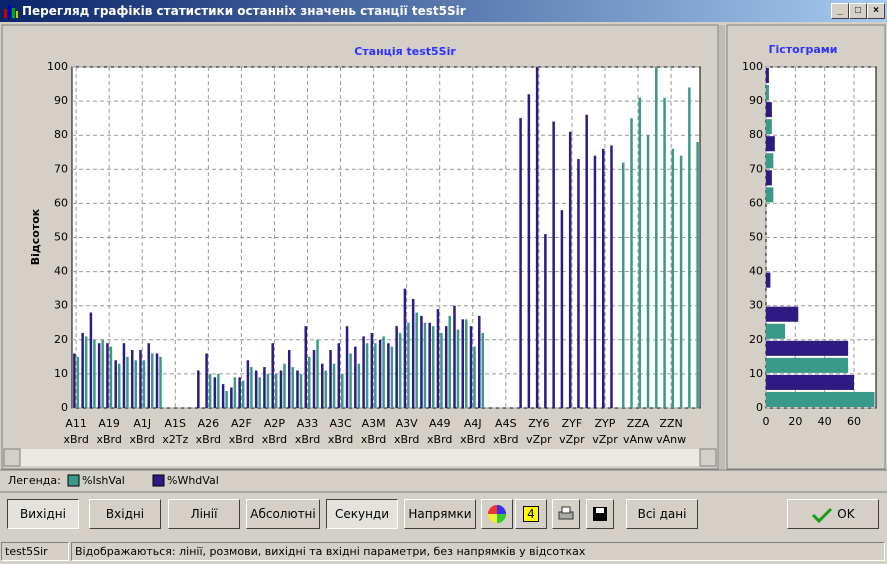 The height and width of the screenshot is (564, 887). What do you see at coordinates (858, 11) in the screenshot?
I see `maximize: □` at bounding box center [858, 11].